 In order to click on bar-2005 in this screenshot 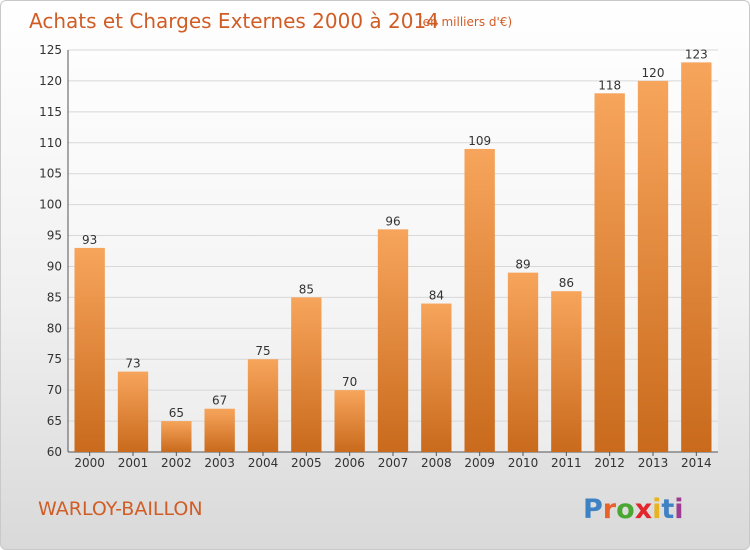, I will do `click(306, 374)`.